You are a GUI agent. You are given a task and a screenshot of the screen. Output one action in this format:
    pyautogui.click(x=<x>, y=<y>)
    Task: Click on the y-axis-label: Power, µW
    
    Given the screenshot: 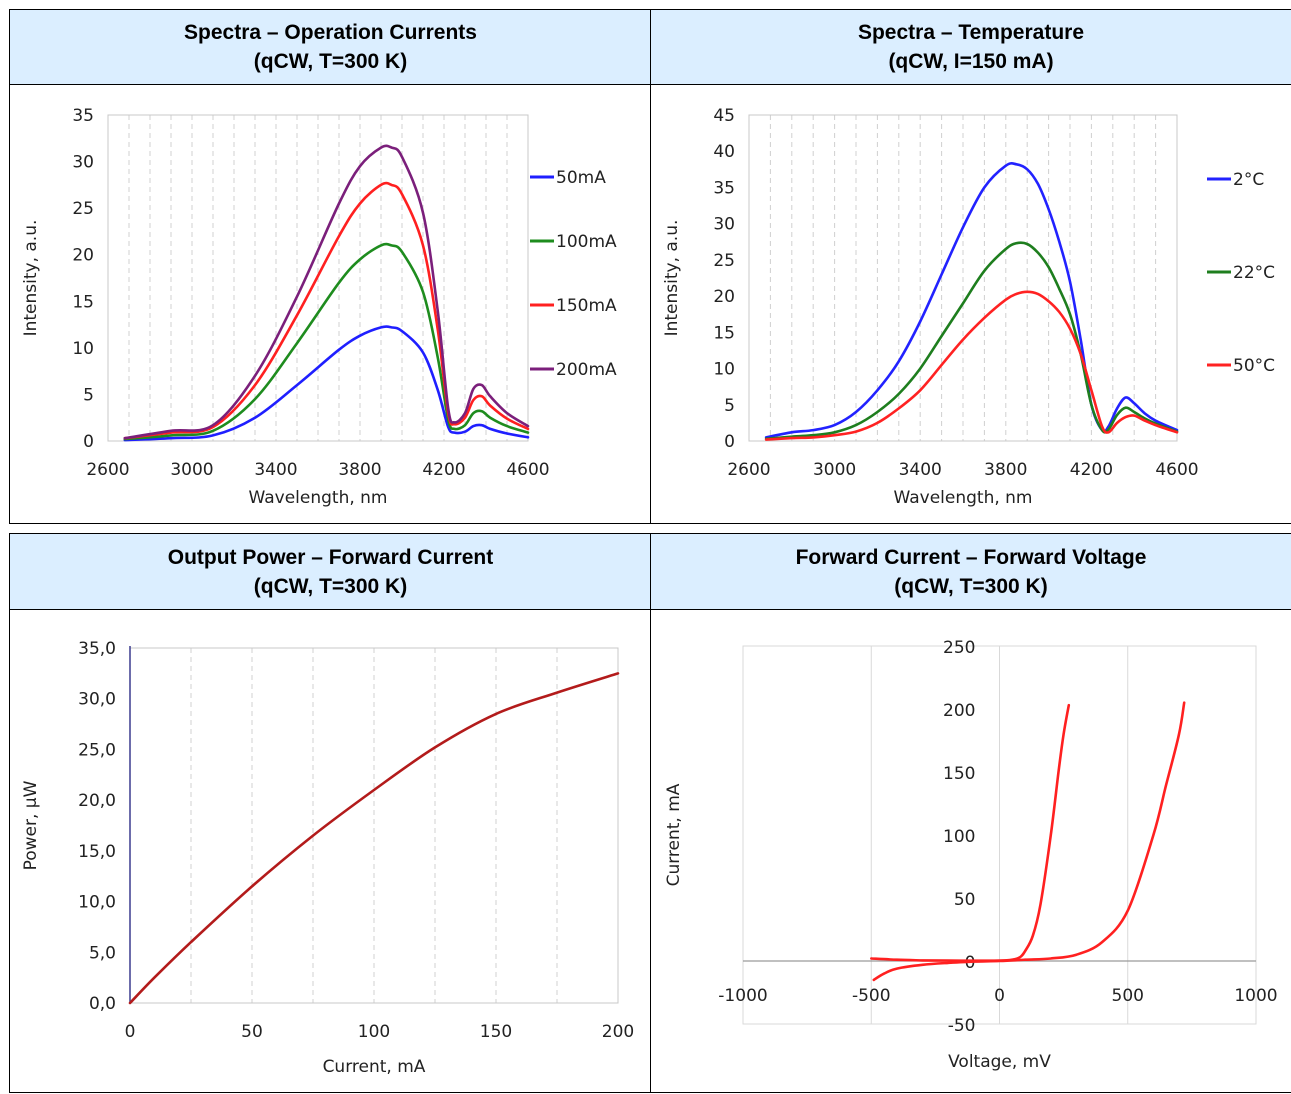 What is the action you would take?
    pyautogui.click(x=31, y=825)
    